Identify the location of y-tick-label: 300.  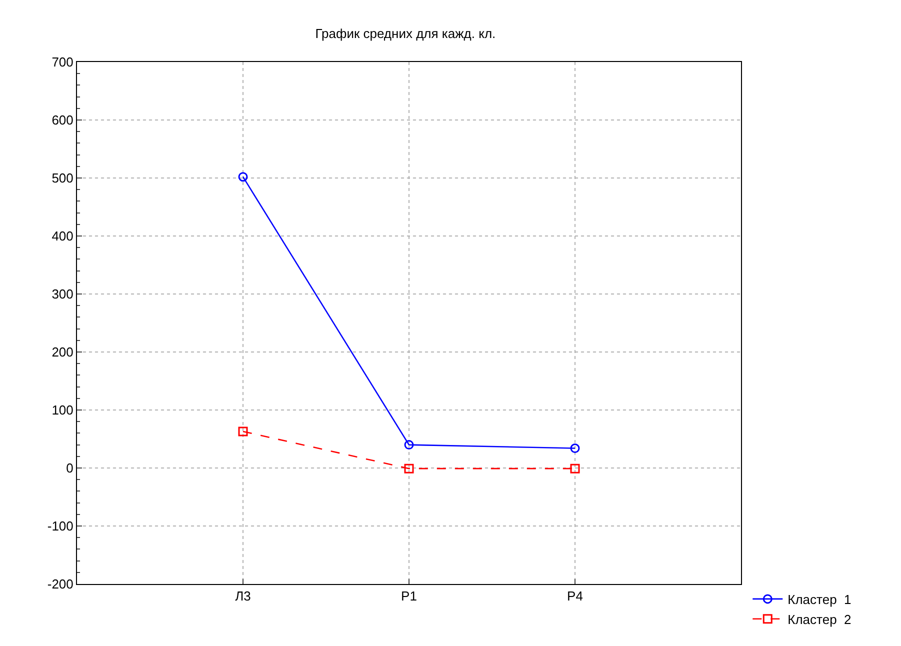
(63, 294).